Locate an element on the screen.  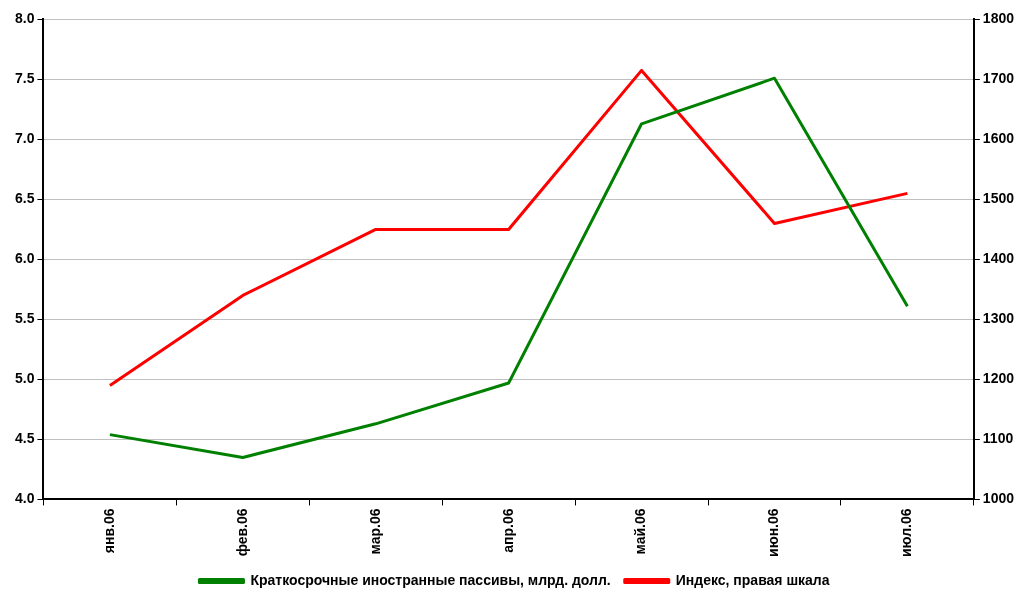
y2-tick-label: 1200 is located at coordinates (998, 378).